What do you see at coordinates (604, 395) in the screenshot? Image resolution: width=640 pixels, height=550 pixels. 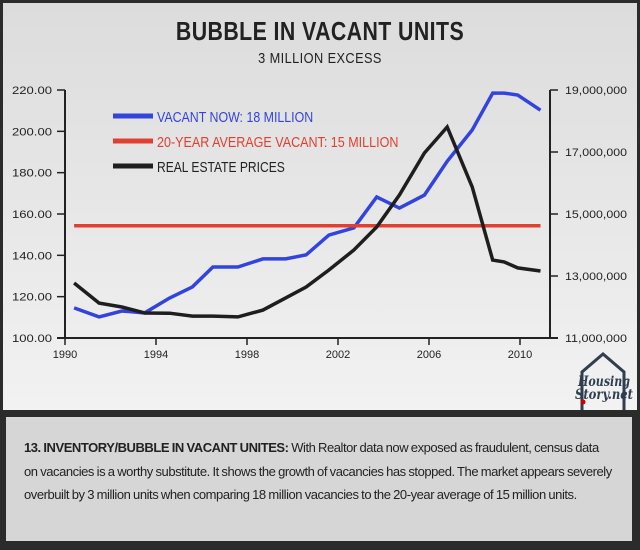 I see `logo-text-line2: Story.net` at bounding box center [604, 395].